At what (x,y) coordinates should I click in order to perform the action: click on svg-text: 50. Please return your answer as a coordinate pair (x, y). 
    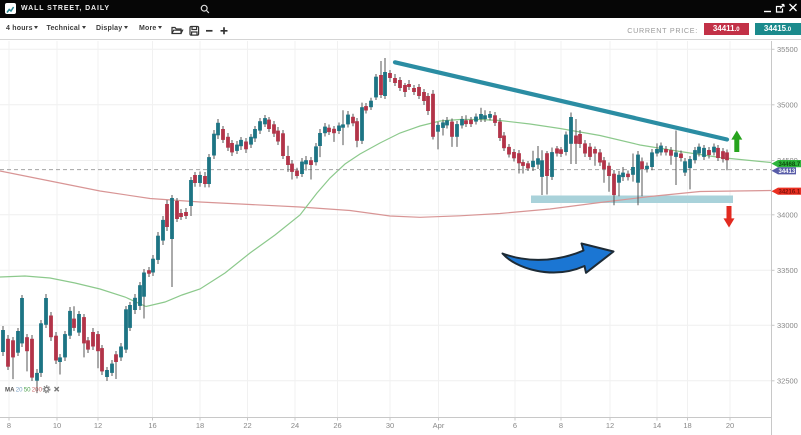
    Looking at the image, I should click on (27, 389).